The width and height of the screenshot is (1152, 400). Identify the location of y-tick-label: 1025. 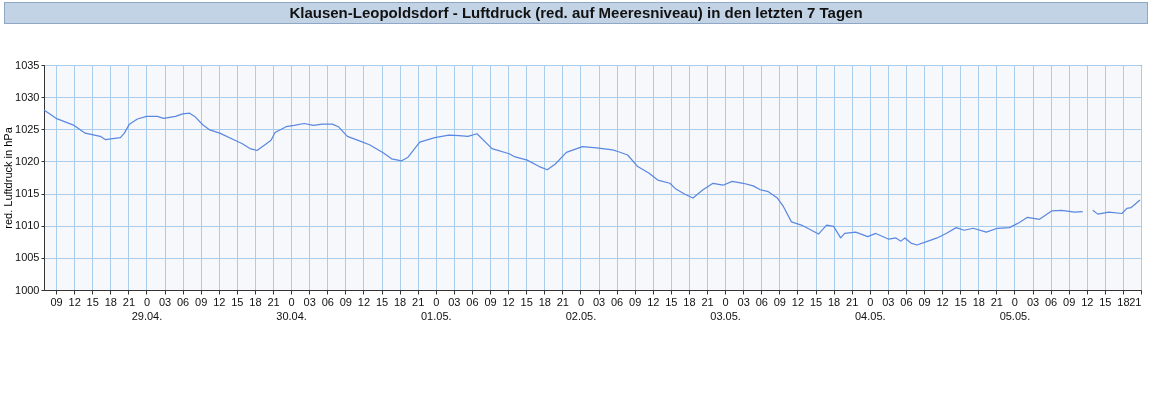
(27, 128).